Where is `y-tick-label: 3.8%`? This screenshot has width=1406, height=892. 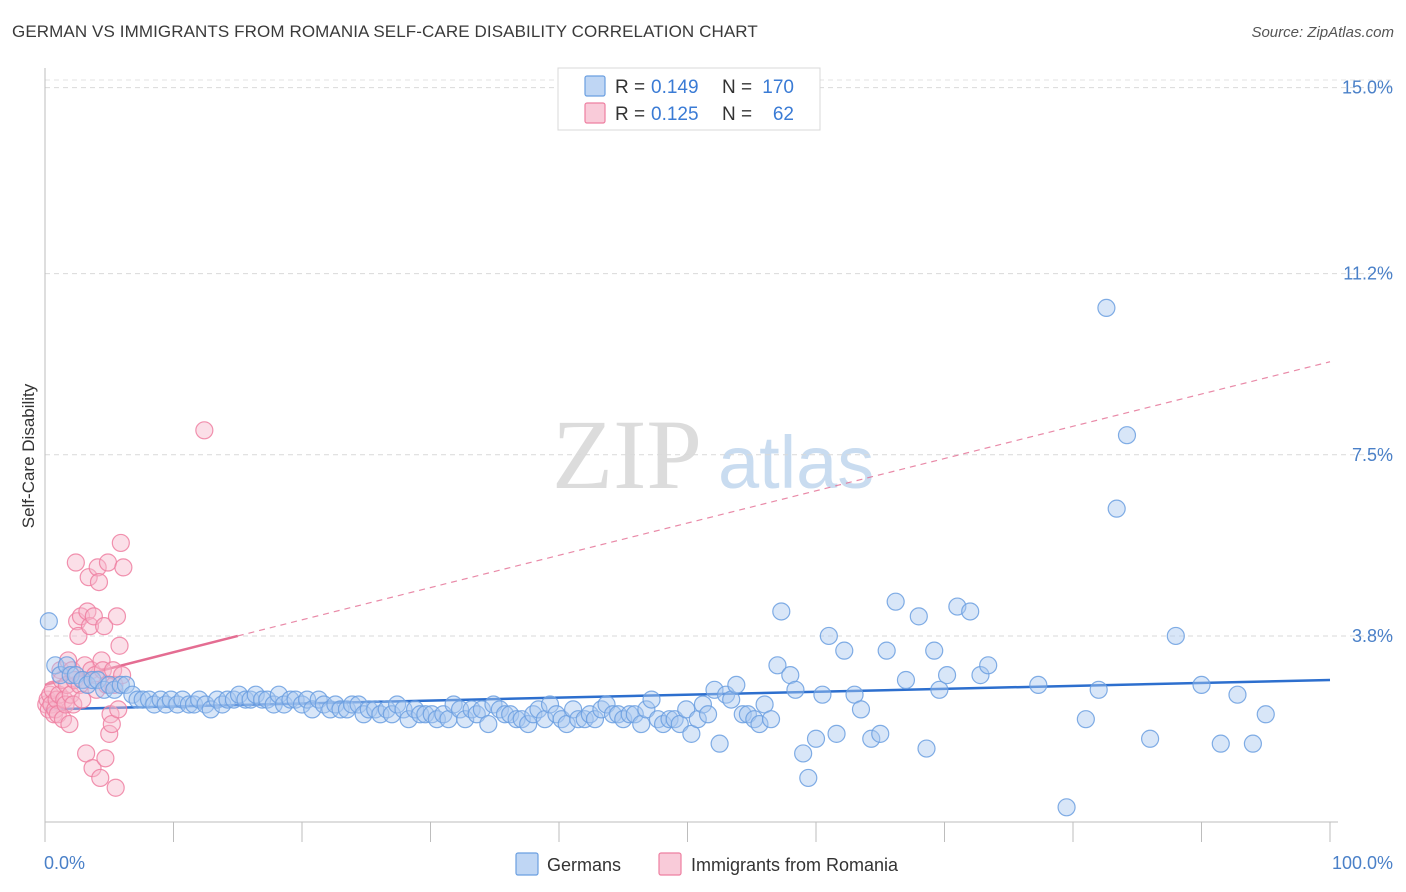
y-tick-label: 3.8% is located at coordinates (1372, 636).